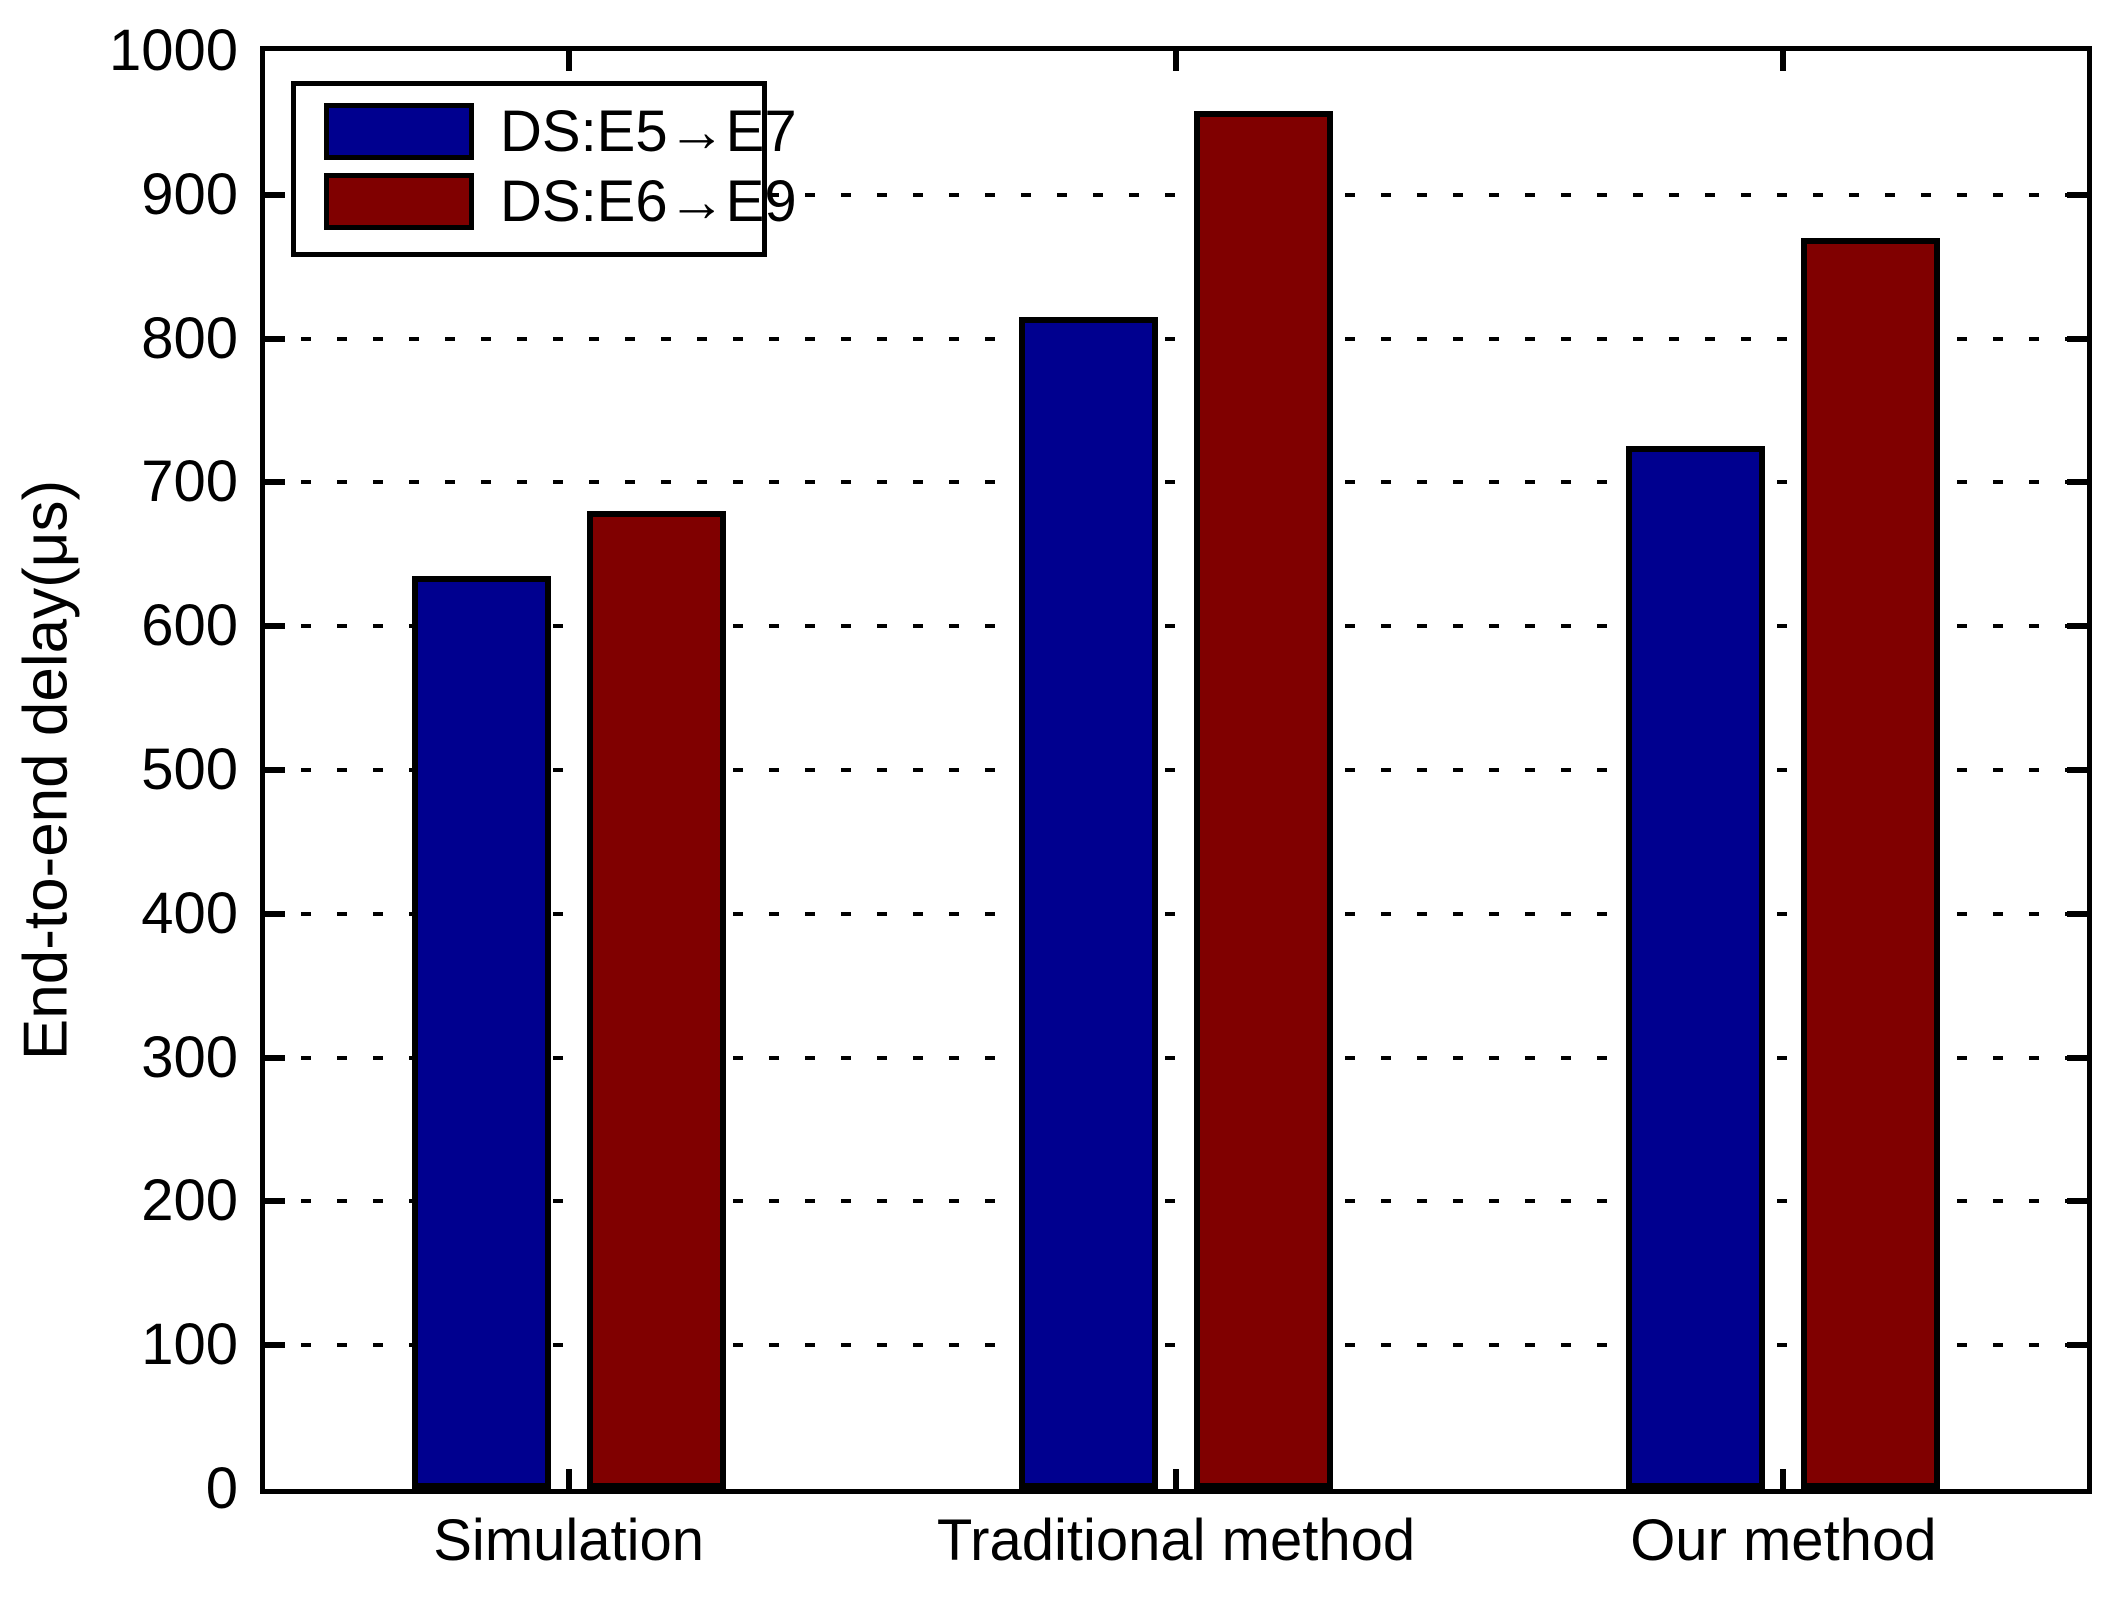 This screenshot has width=2120, height=1597. I want to click on legend-item: DS:E5→E7, so click(560, 131).